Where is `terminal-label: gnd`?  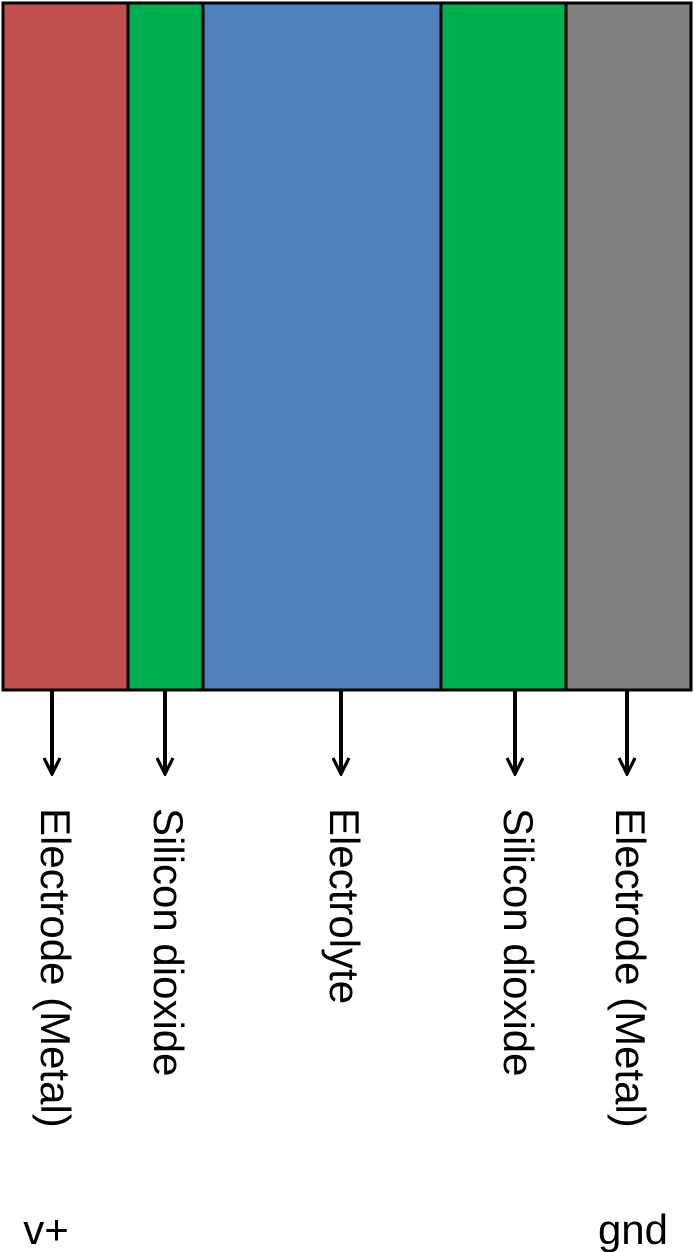 terminal-label: gnd is located at coordinates (633, 1229).